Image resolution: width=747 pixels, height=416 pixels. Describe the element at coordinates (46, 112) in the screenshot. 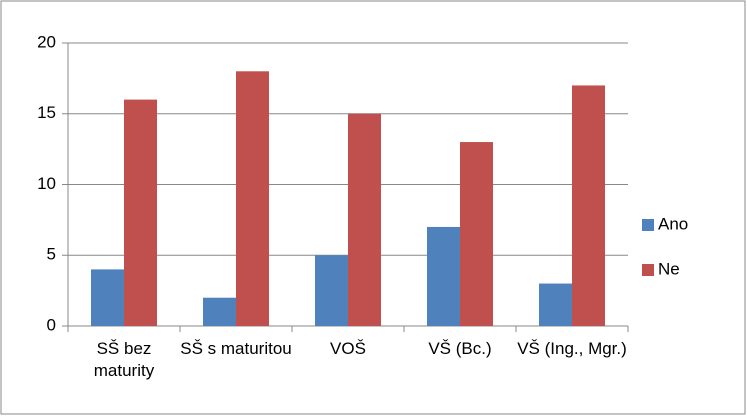

I see `y-tick-label: 15` at that location.